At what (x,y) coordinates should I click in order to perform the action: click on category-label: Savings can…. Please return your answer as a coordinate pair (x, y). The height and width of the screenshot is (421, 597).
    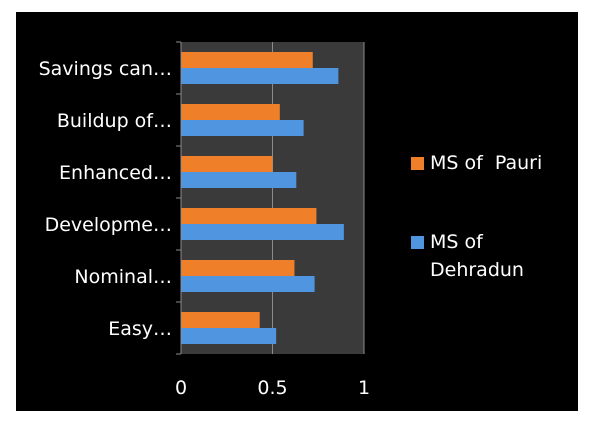
    Looking at the image, I should click on (105, 69).